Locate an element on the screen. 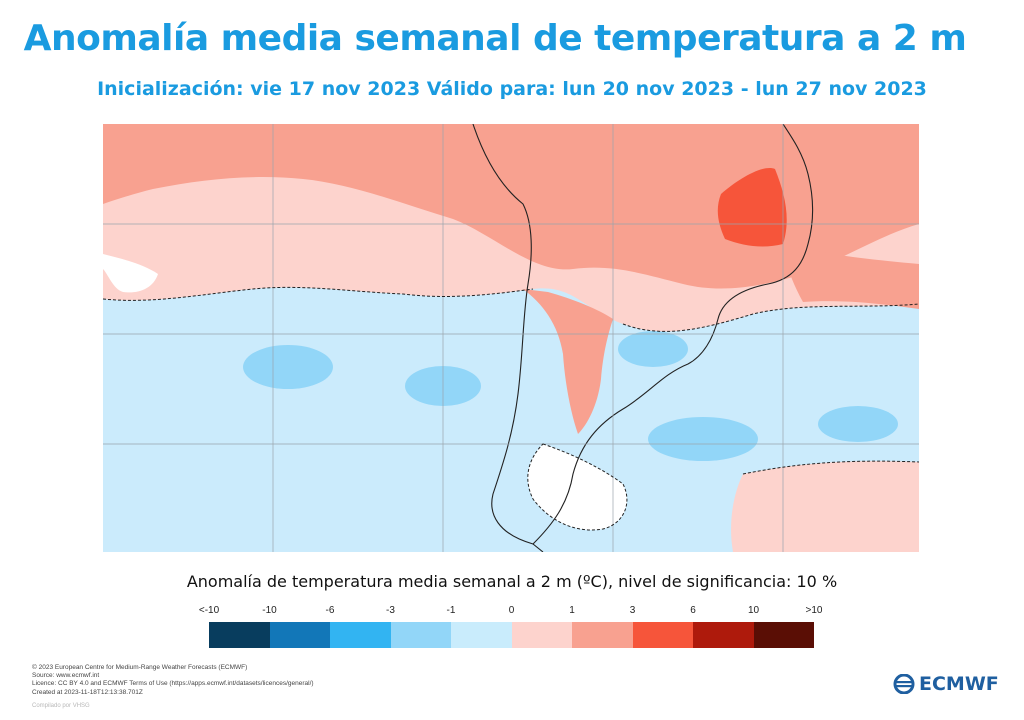  legend-labels: <-10 -10 -6 -3 -1 0 1 3 6 10 >10 is located at coordinates (510, 612).